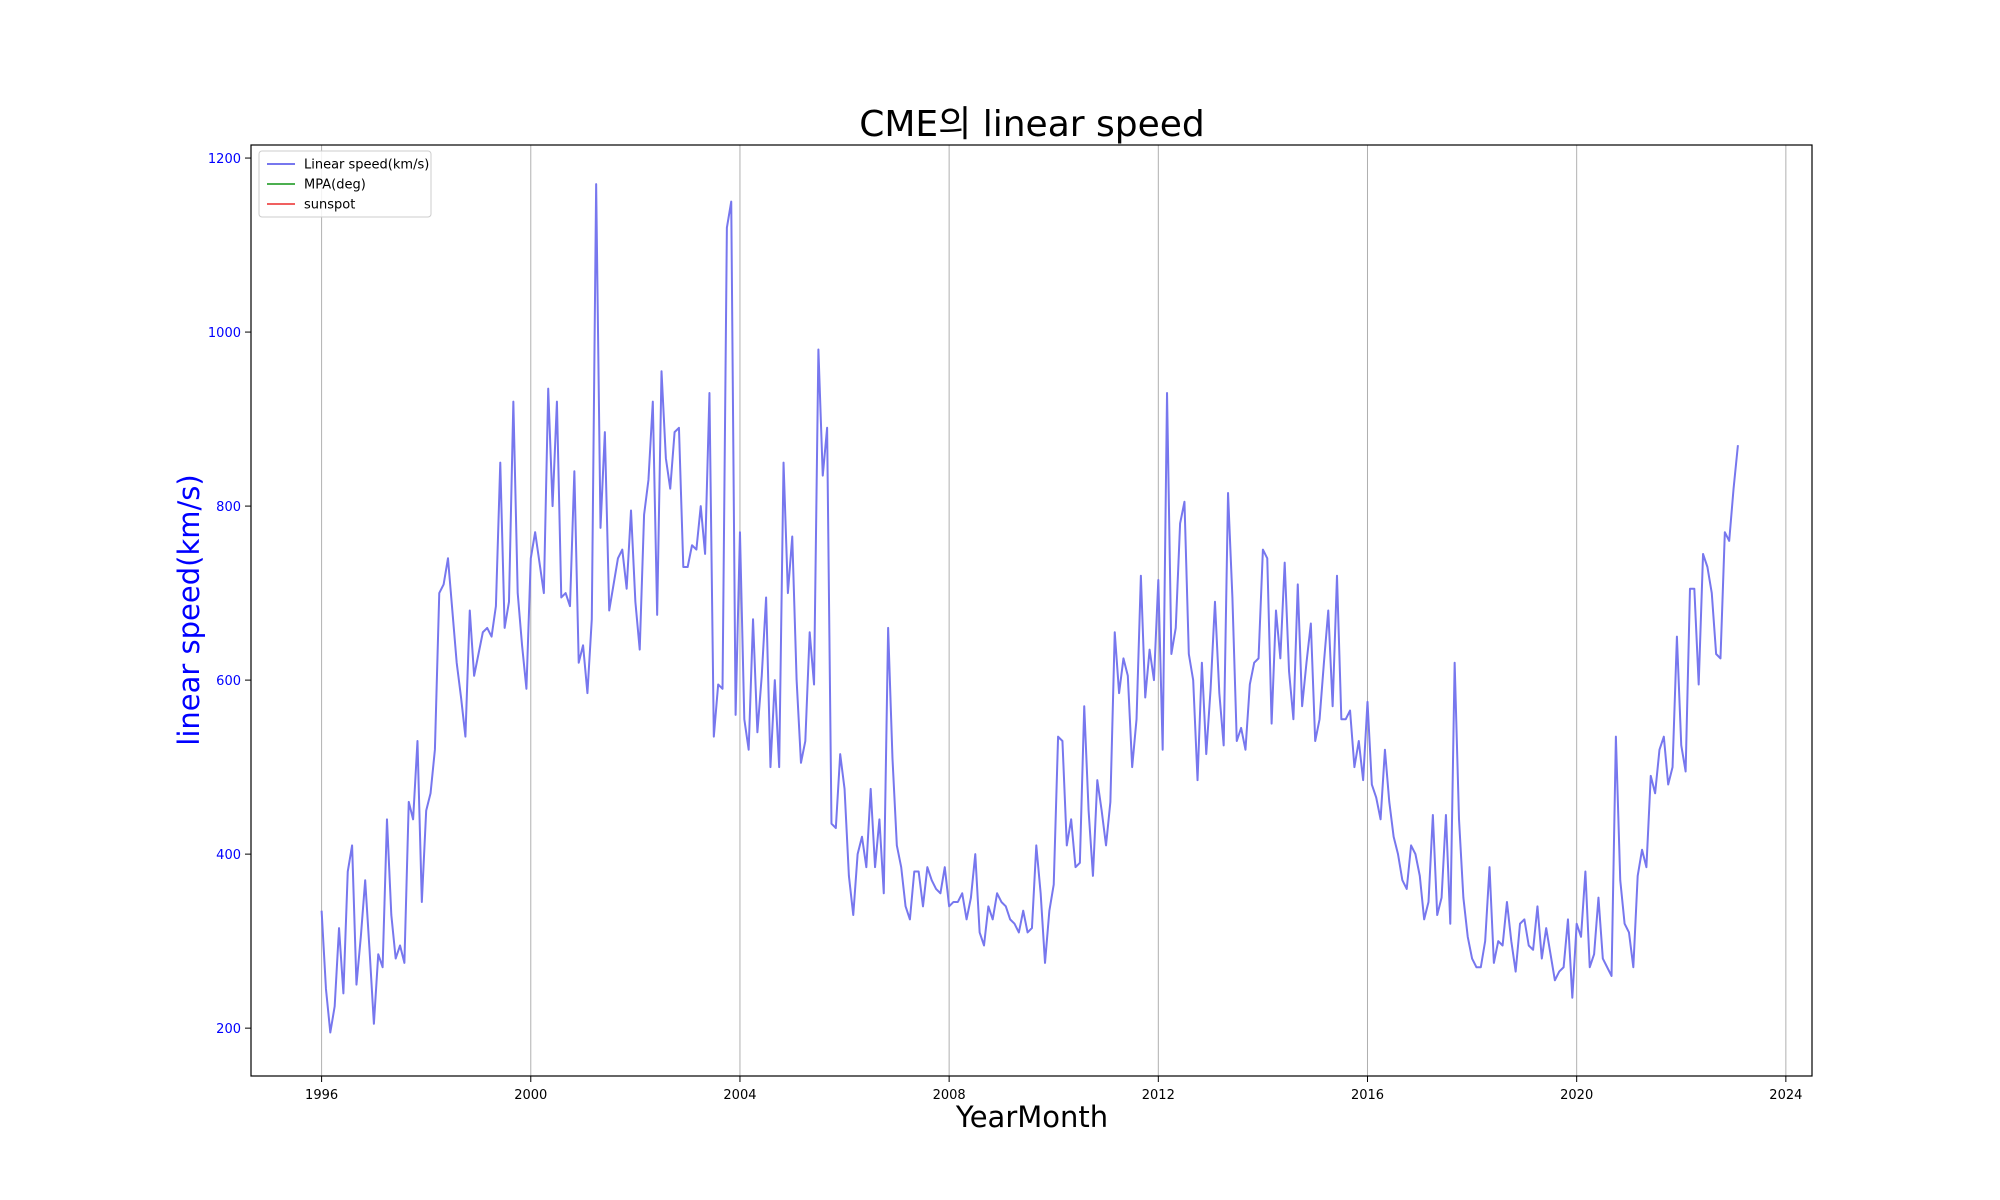 The height and width of the screenshot is (1200, 2000). I want to click on y-axis-ticks: 200 400 600 800 1000 1200, so click(229, 594).